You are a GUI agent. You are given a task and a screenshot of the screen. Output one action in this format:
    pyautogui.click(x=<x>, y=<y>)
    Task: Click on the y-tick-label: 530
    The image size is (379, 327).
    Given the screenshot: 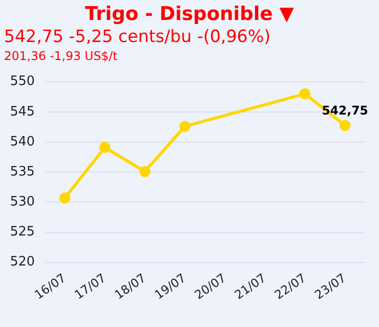 What is the action you would take?
    pyautogui.click(x=22, y=202)
    